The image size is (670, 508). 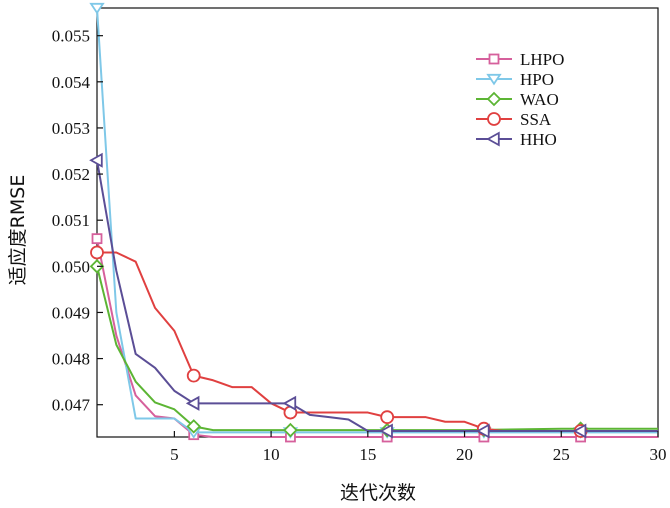 I want to click on x-tick-label: 30, so click(x=658, y=454).